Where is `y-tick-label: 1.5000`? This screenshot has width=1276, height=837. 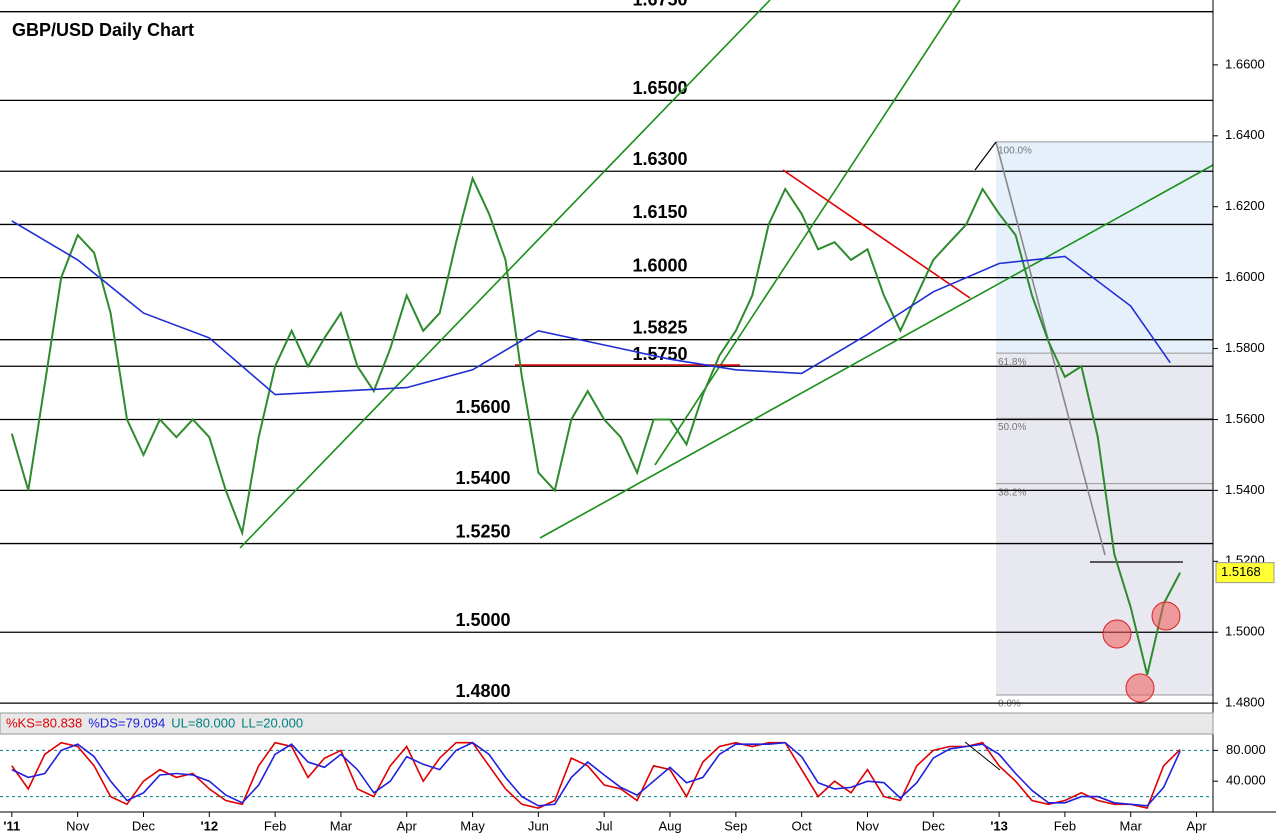 y-tick-label: 1.5000 is located at coordinates (1245, 631).